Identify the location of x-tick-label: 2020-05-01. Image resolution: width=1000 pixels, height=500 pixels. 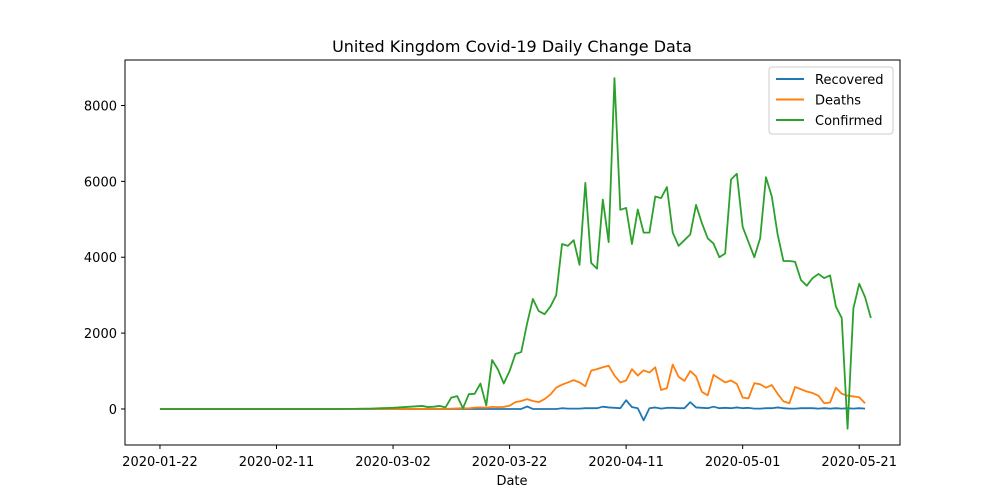
(743, 462).